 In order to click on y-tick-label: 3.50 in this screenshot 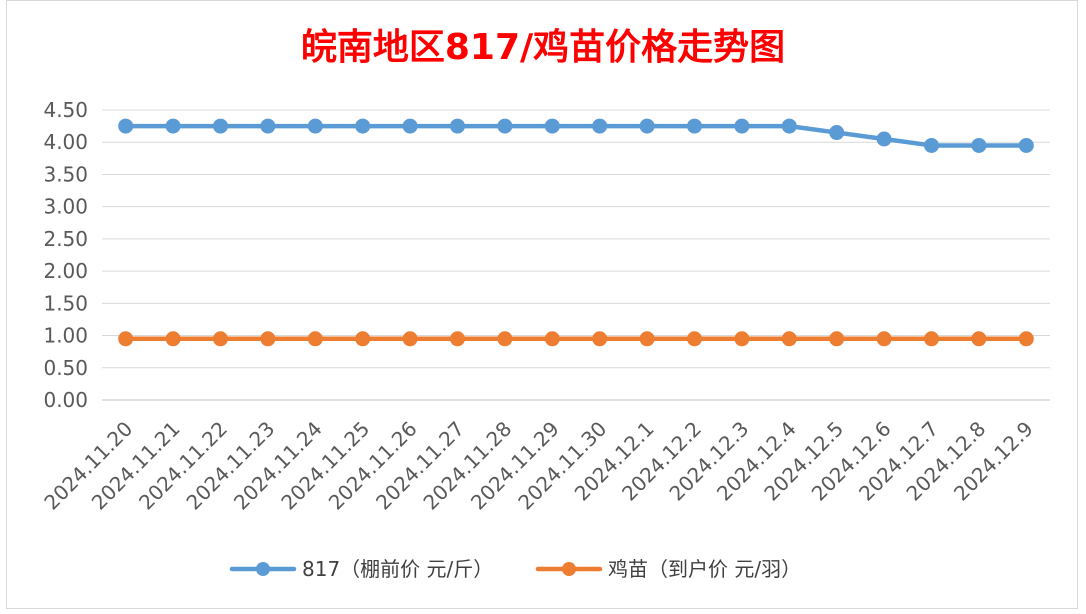, I will do `click(65, 174)`.